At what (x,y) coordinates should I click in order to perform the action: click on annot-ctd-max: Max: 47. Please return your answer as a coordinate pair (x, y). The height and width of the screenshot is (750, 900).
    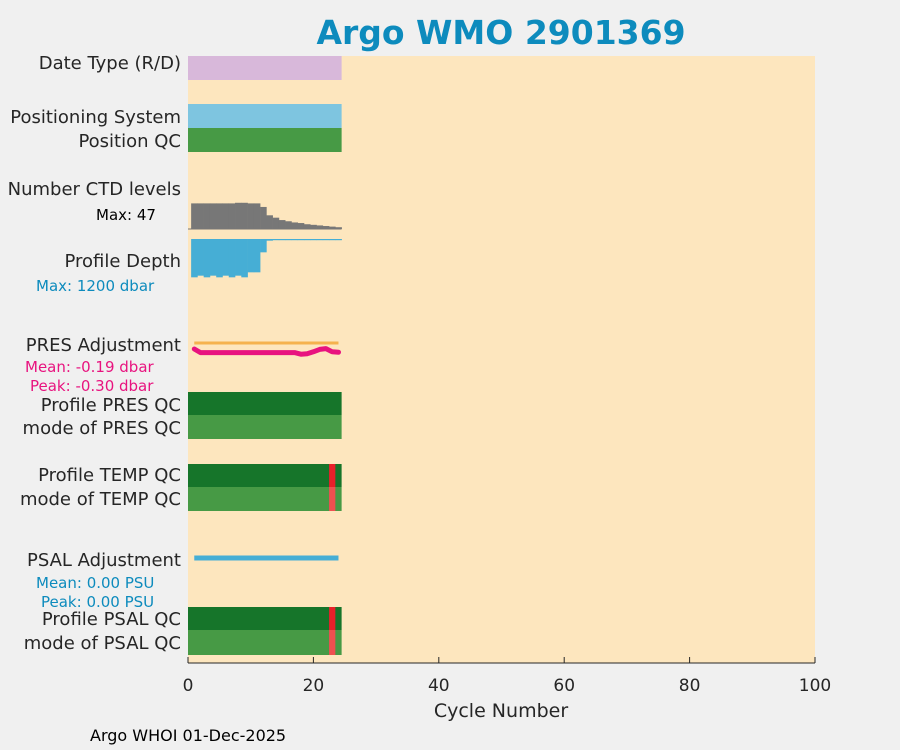
    Looking at the image, I should click on (126, 215).